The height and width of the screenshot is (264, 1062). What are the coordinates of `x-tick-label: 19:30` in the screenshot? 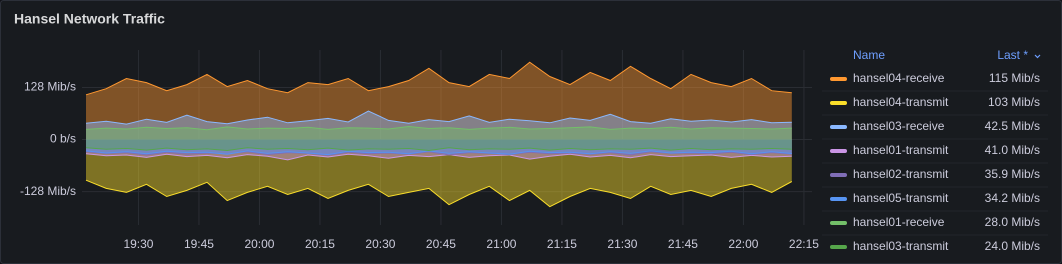 It's located at (138, 244).